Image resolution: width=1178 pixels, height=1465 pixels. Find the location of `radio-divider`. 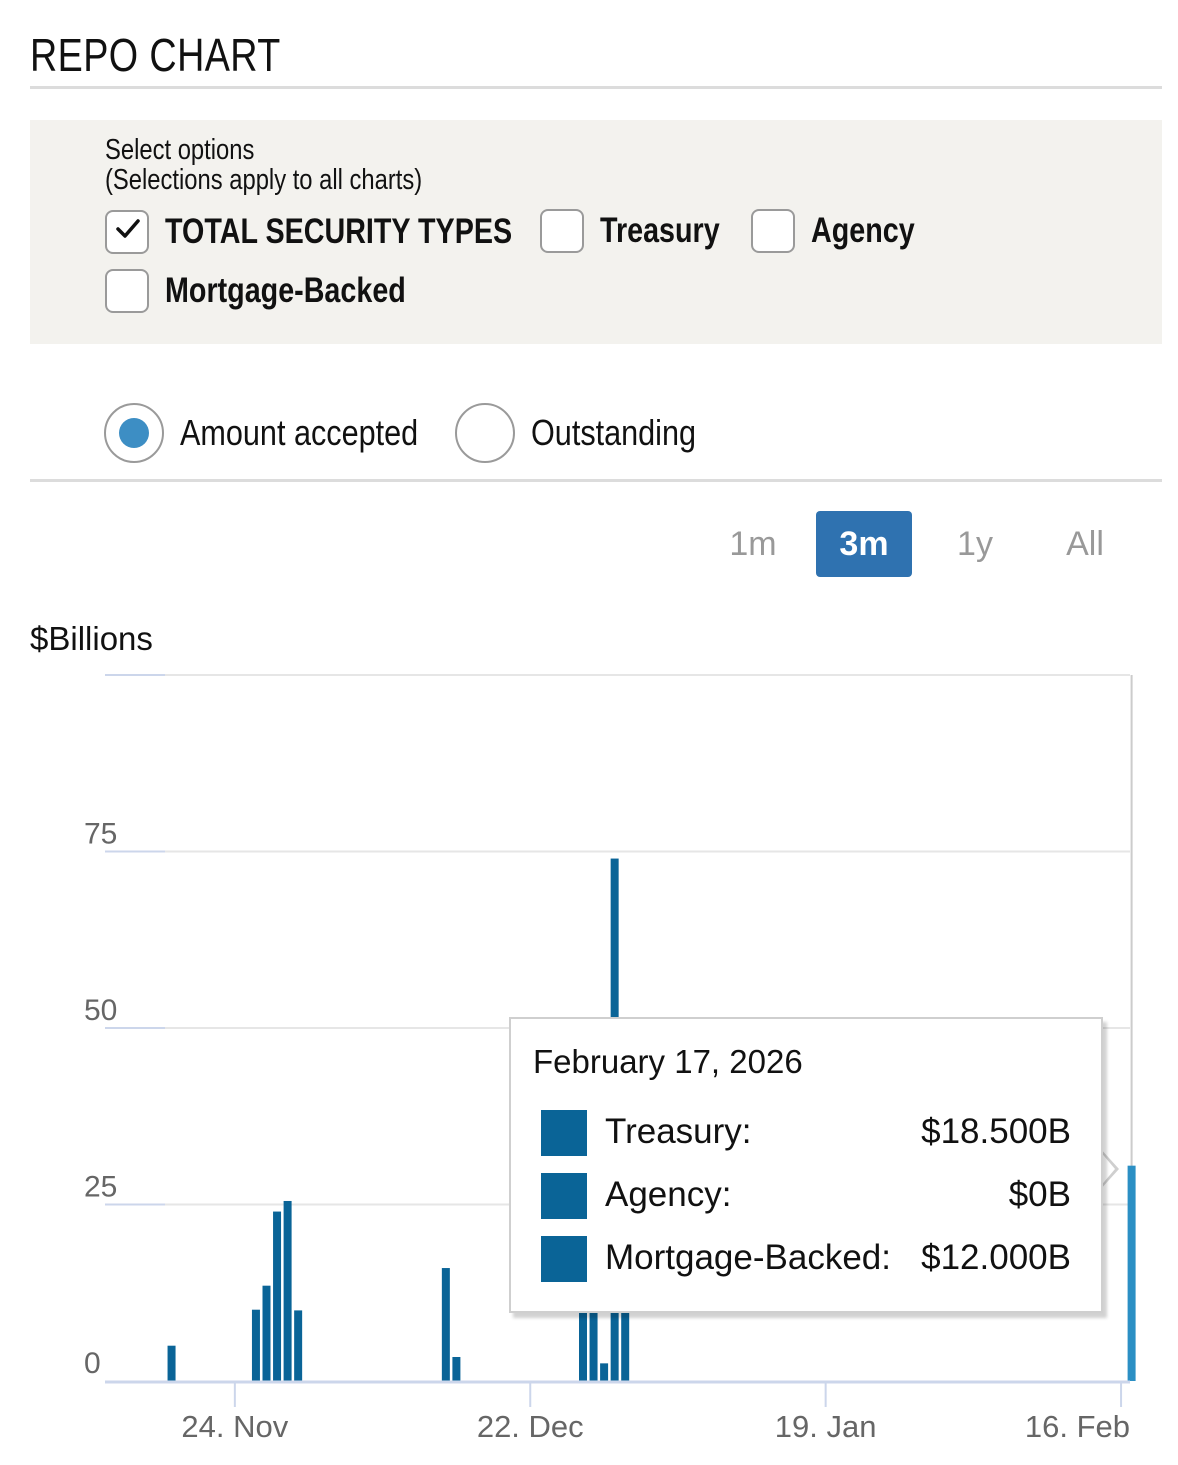

radio-divider is located at coordinates (596, 480).